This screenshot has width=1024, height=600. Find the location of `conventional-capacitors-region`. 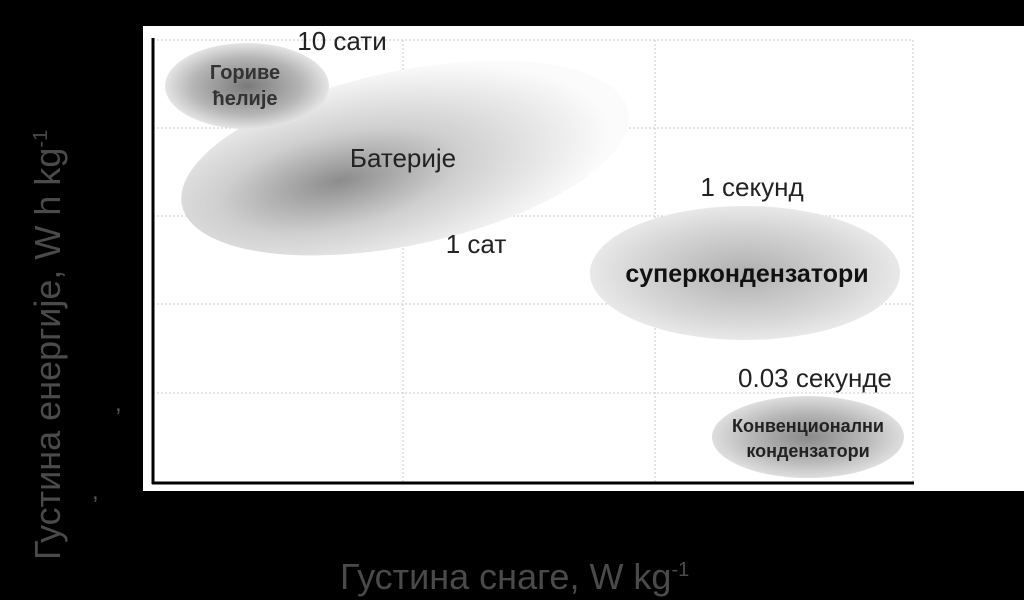

conventional-capacitors-region is located at coordinates (808, 437).